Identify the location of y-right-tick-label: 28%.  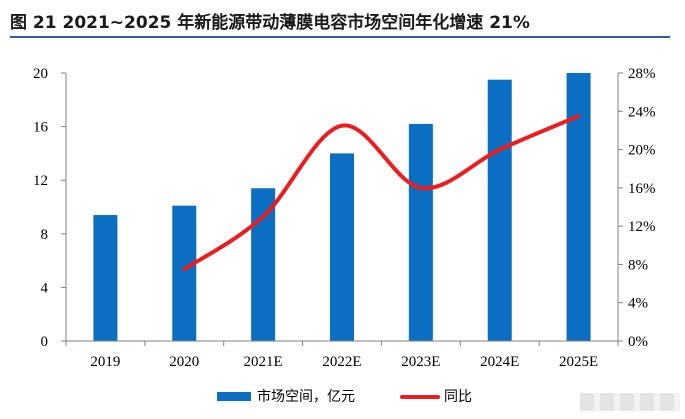
(642, 74).